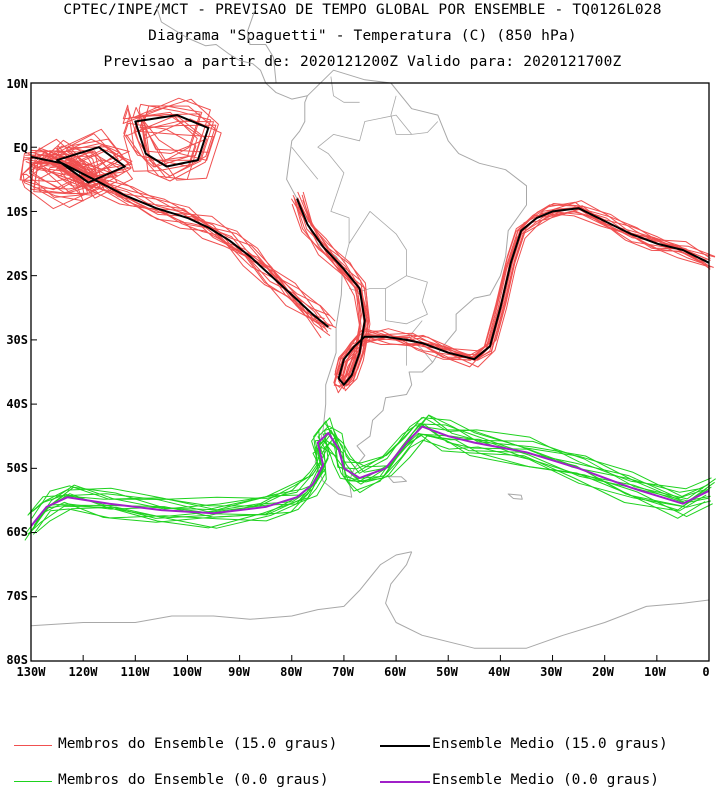  Describe the element at coordinates (655, 672) in the screenshot. I see `lon-label-10w: 10W` at that location.